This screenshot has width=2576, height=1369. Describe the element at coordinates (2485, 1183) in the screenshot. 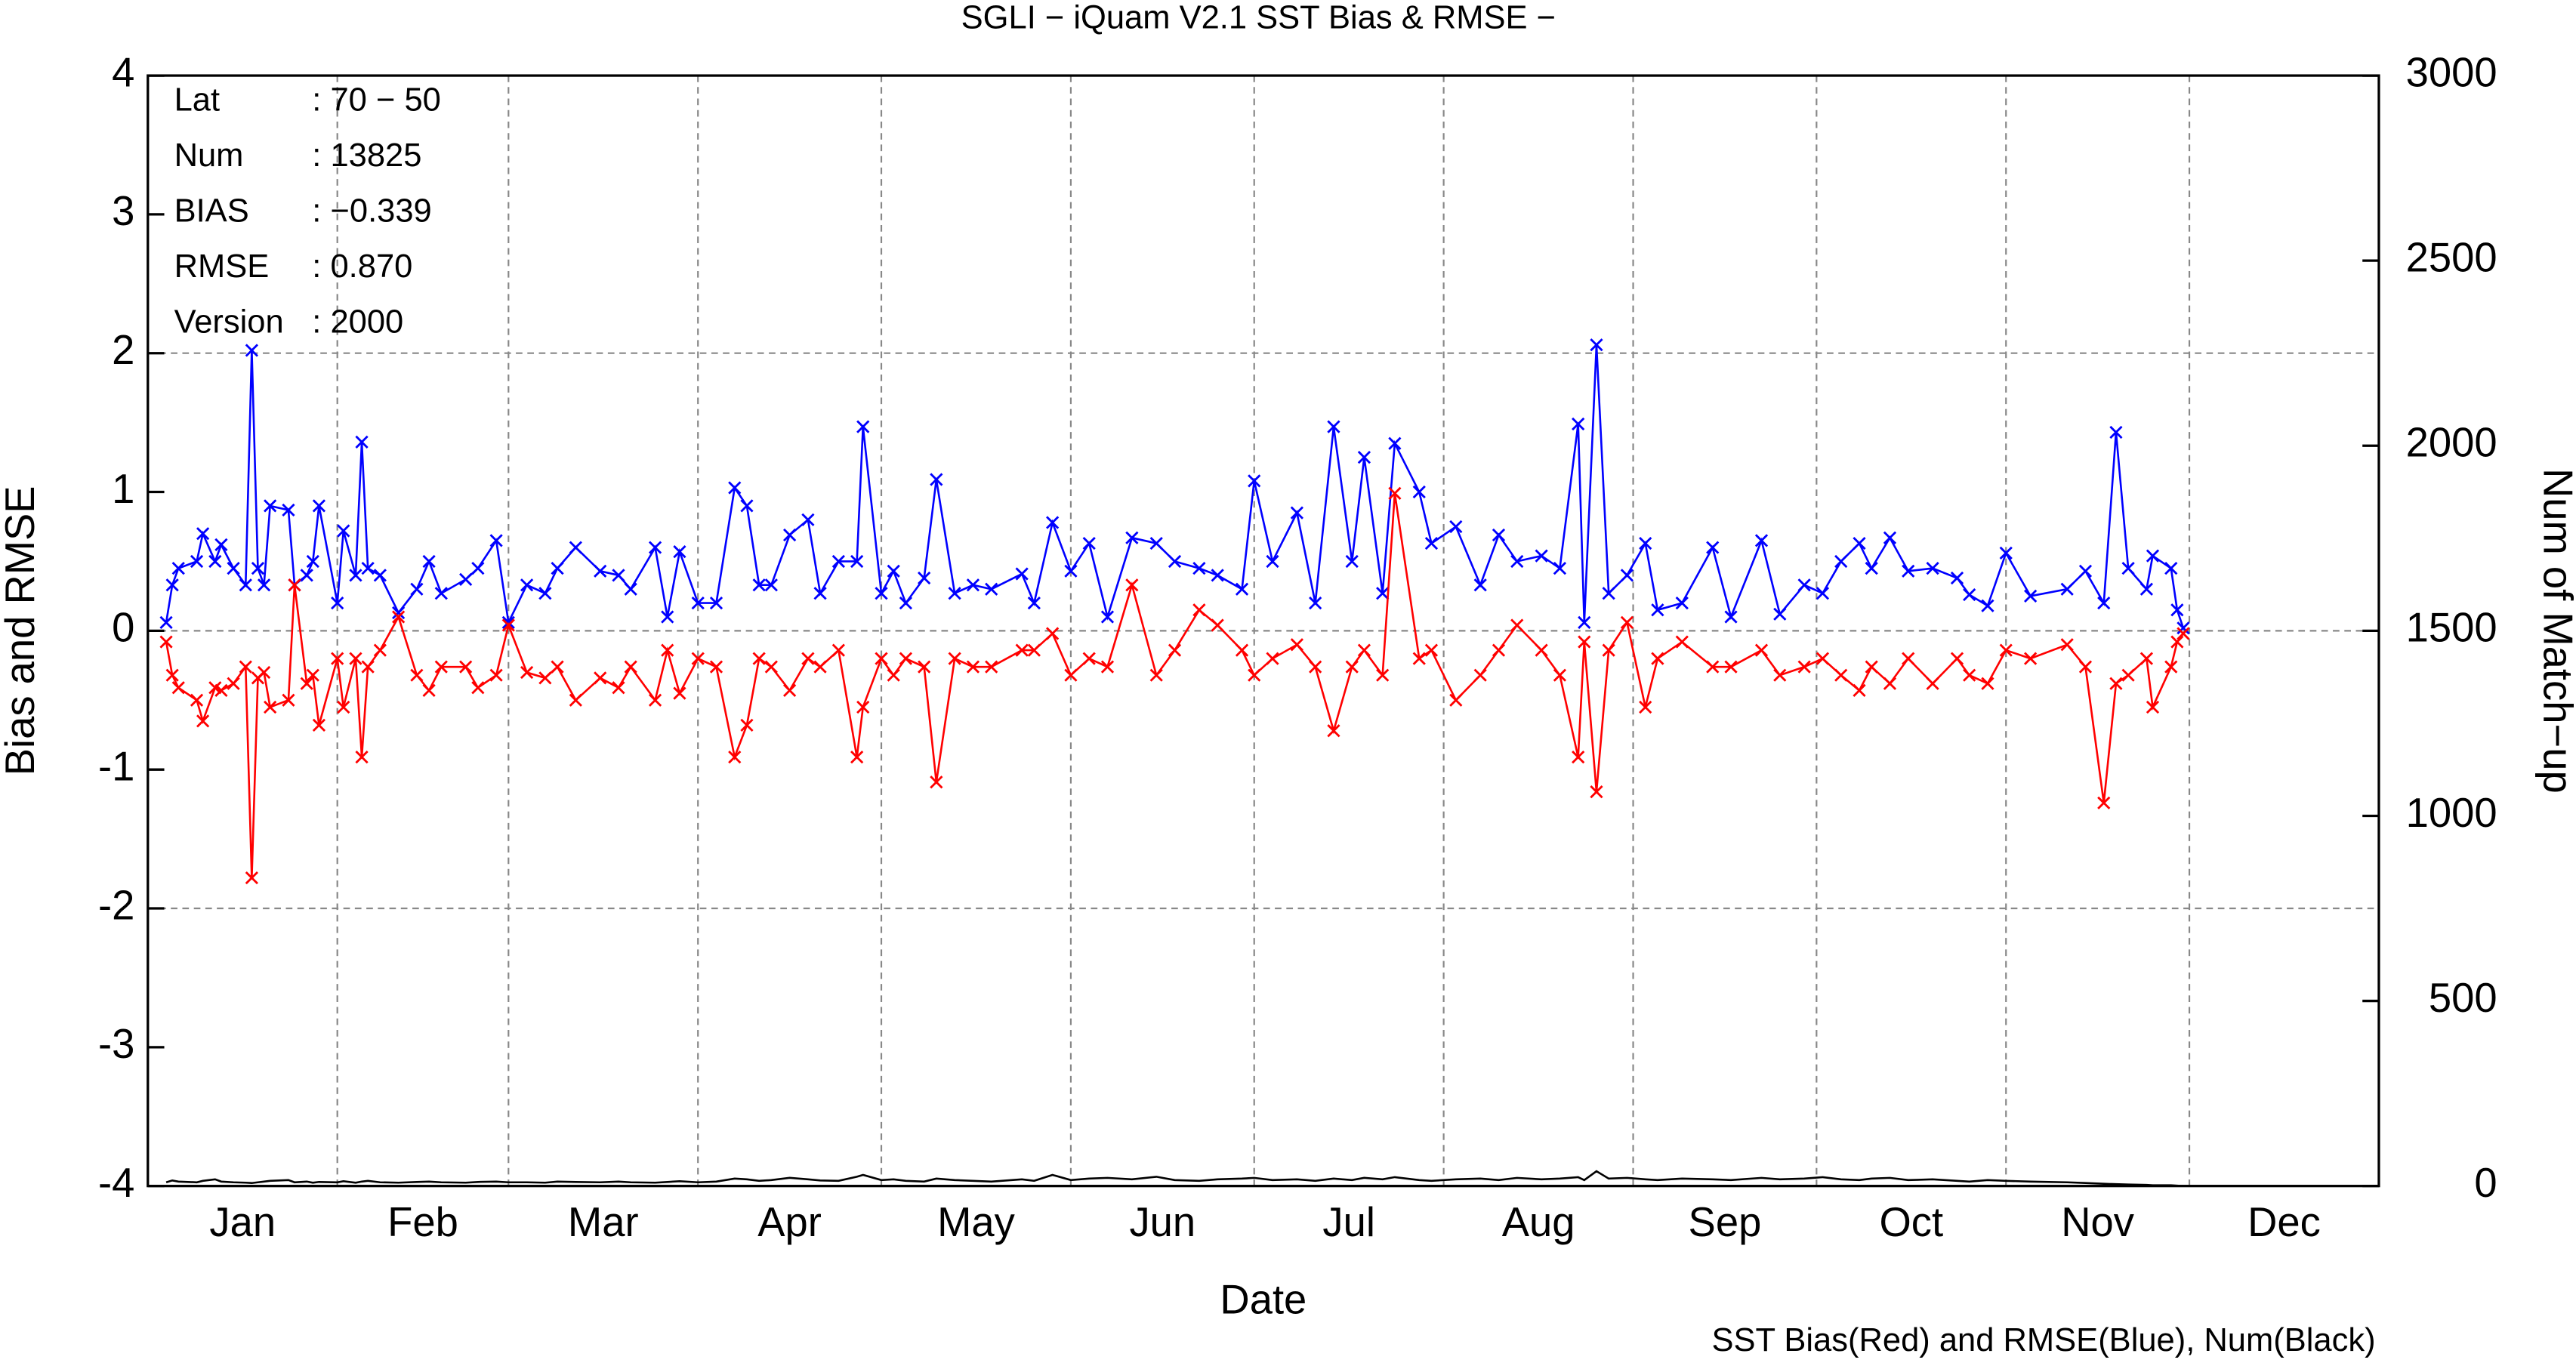

I see `y2-tick-label: 0` at that location.